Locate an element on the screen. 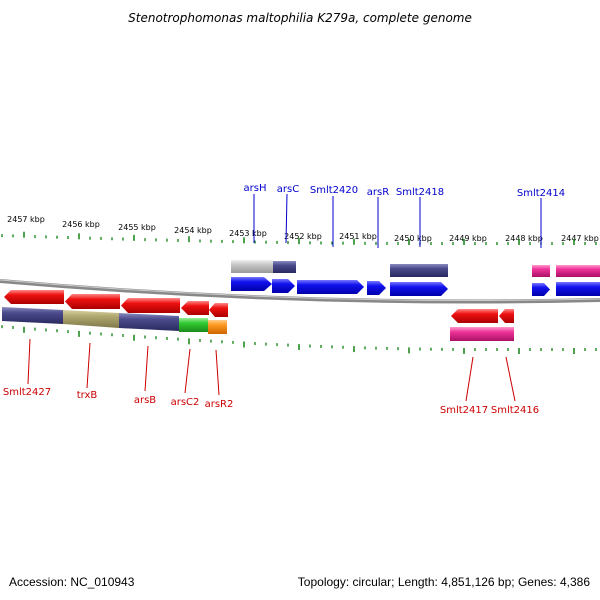 The image size is (600, 600). gene-label-Smlt2416: Smlt2416 is located at coordinates (515, 410).